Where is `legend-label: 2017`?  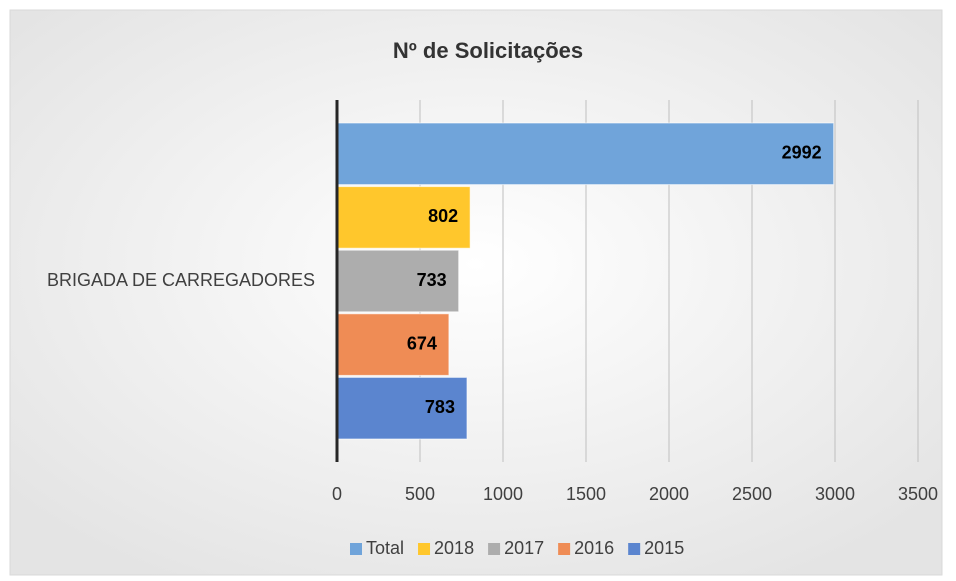 legend-label: 2017 is located at coordinates (524, 548).